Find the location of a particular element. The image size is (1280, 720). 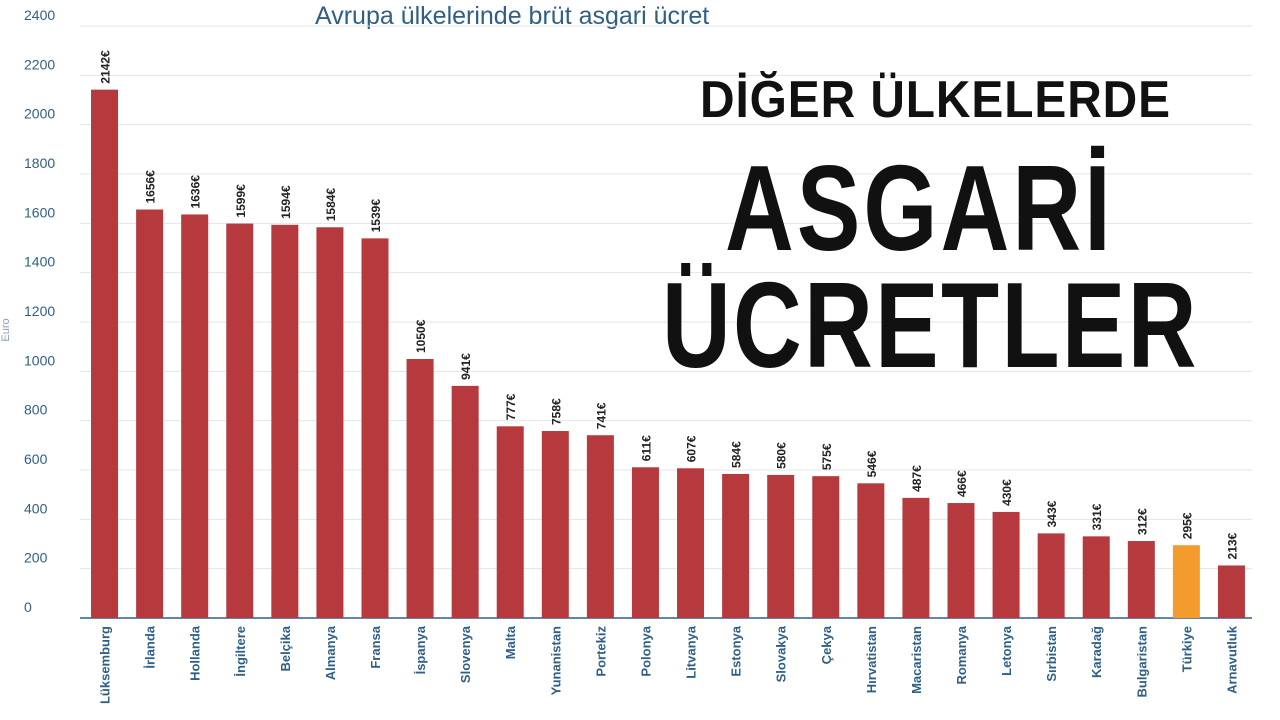

y-axis-label: Euro is located at coordinates (6, 329).